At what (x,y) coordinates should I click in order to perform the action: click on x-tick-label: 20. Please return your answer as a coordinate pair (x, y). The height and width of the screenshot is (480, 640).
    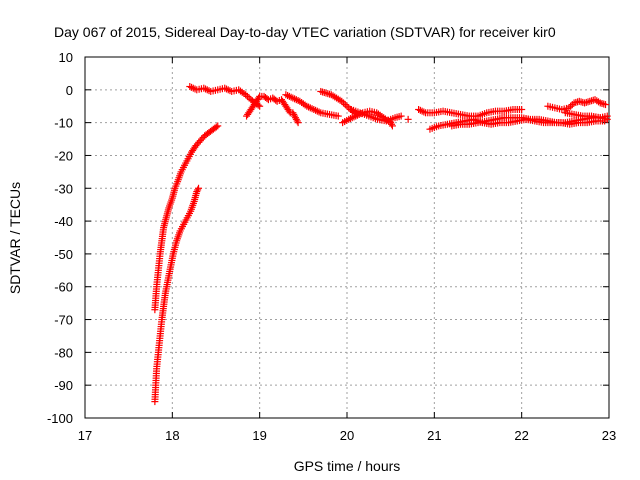
    Looking at the image, I should click on (347, 435).